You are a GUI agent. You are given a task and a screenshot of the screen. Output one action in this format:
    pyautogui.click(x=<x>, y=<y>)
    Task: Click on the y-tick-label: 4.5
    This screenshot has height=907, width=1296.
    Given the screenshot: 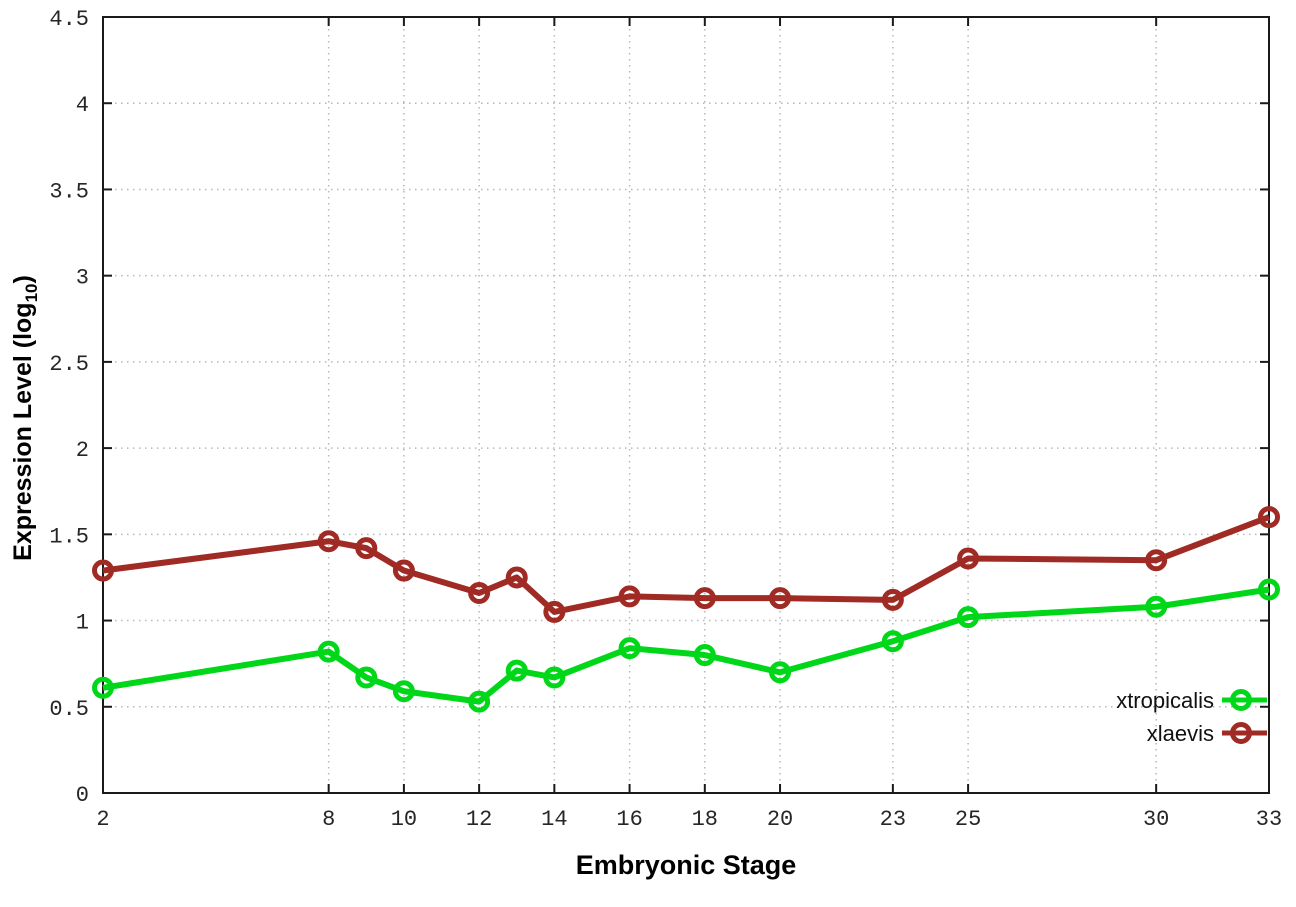 What is the action you would take?
    pyautogui.click(x=69, y=19)
    